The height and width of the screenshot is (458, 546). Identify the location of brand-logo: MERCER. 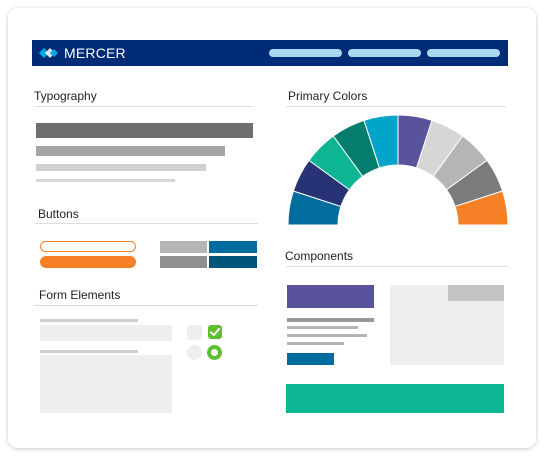
(82, 53).